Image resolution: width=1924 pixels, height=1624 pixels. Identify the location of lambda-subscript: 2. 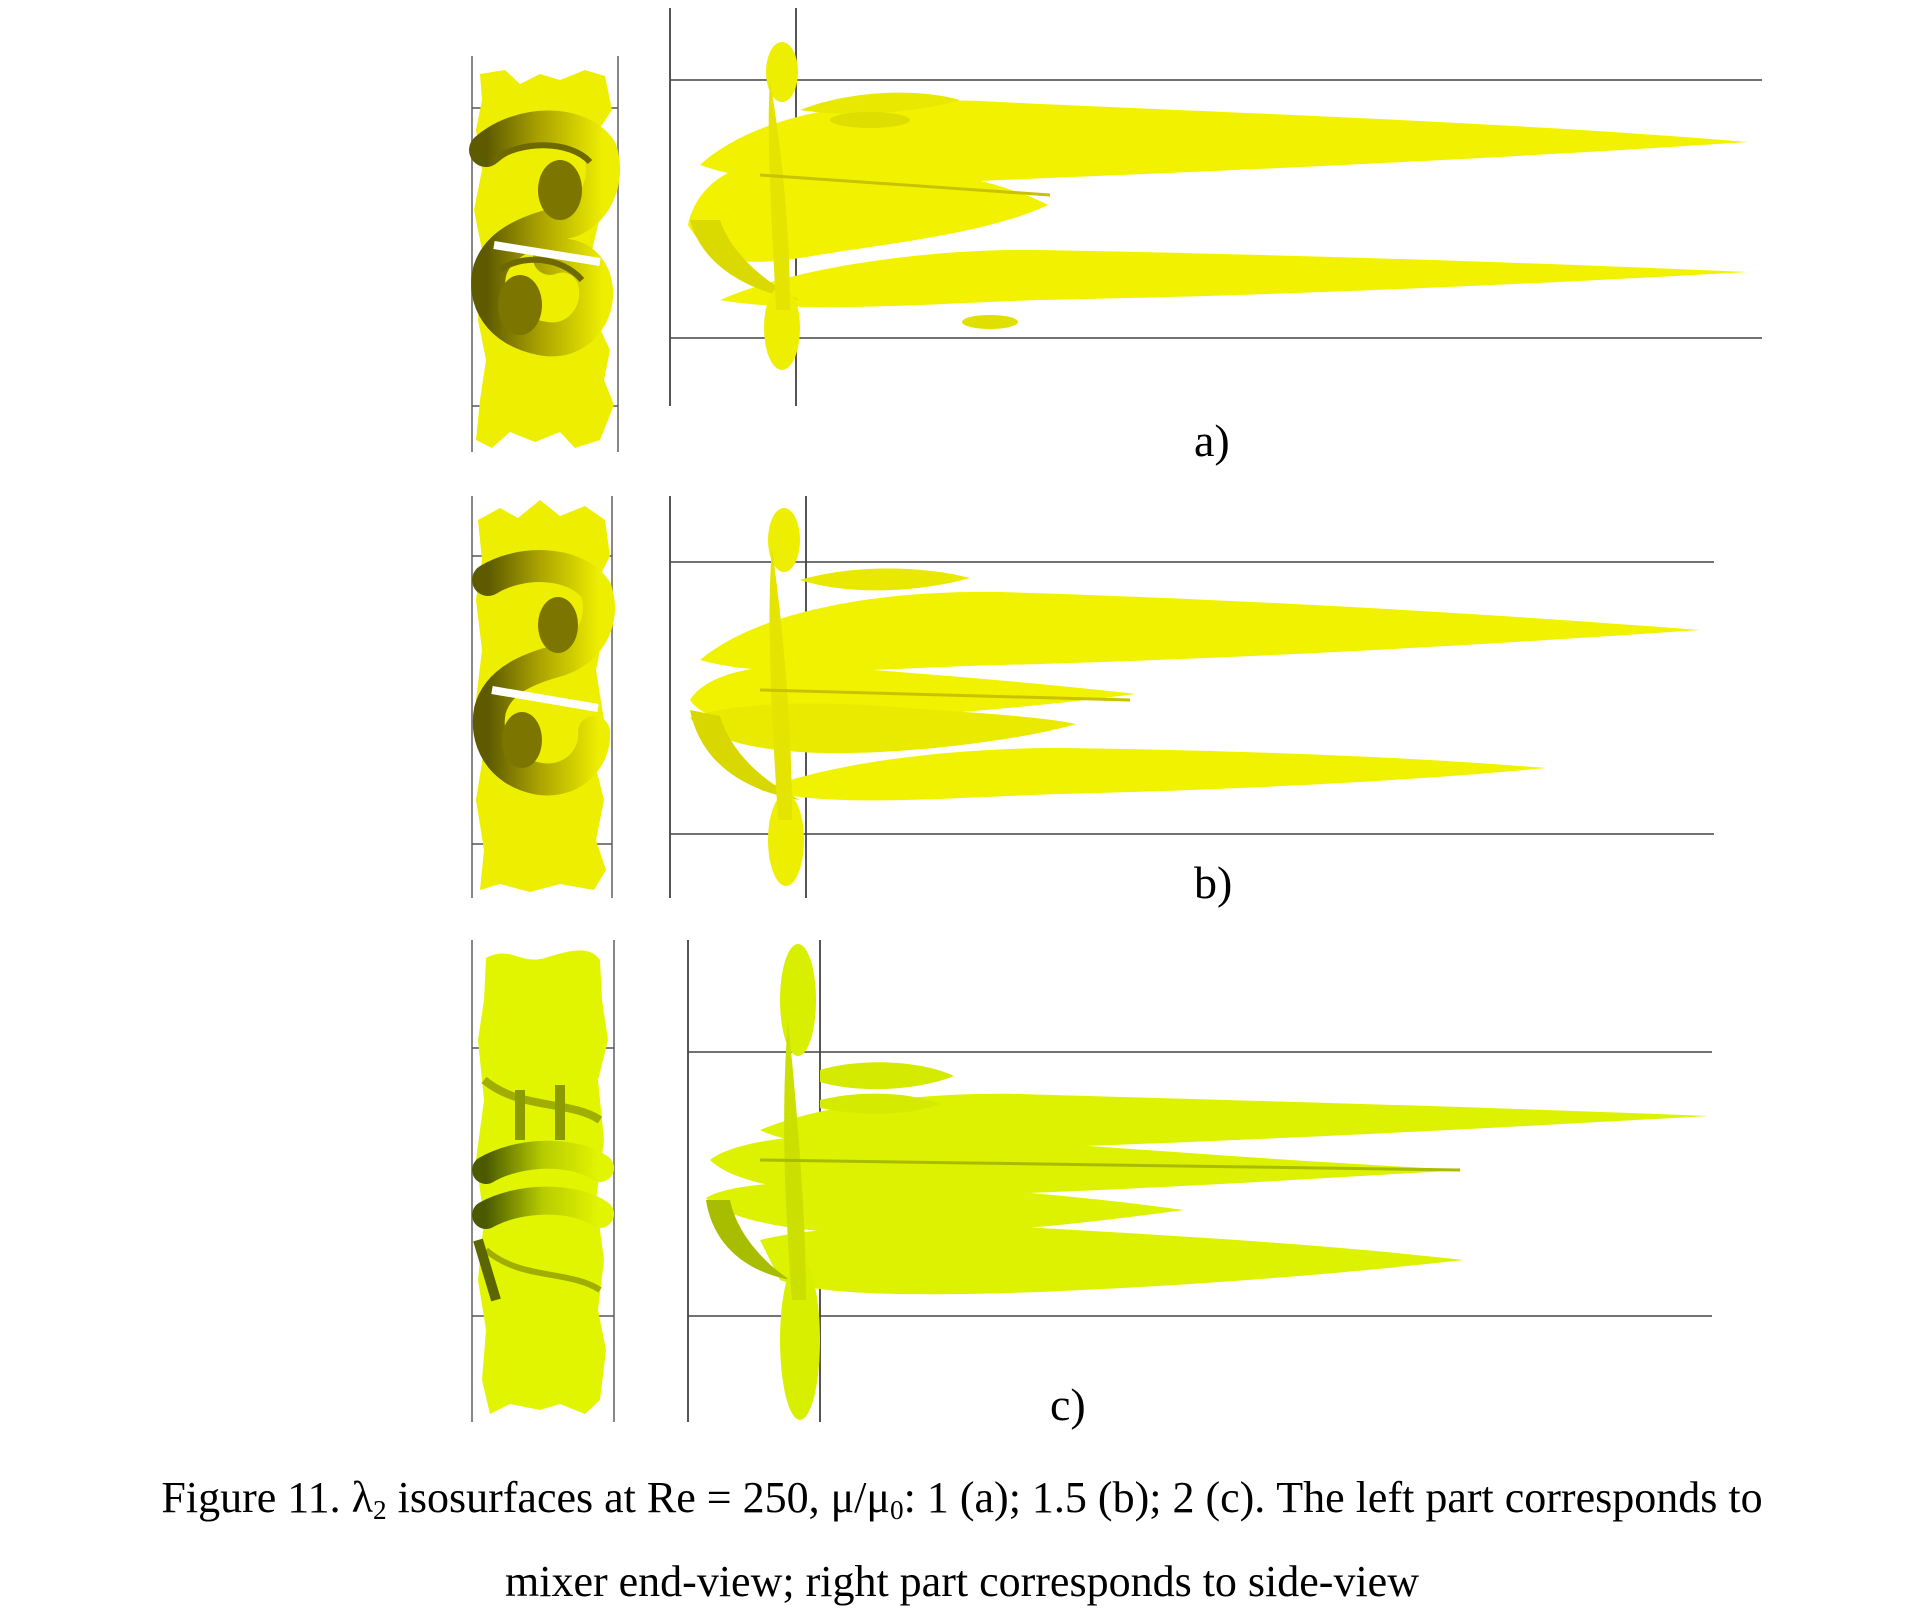
(380, 1509).